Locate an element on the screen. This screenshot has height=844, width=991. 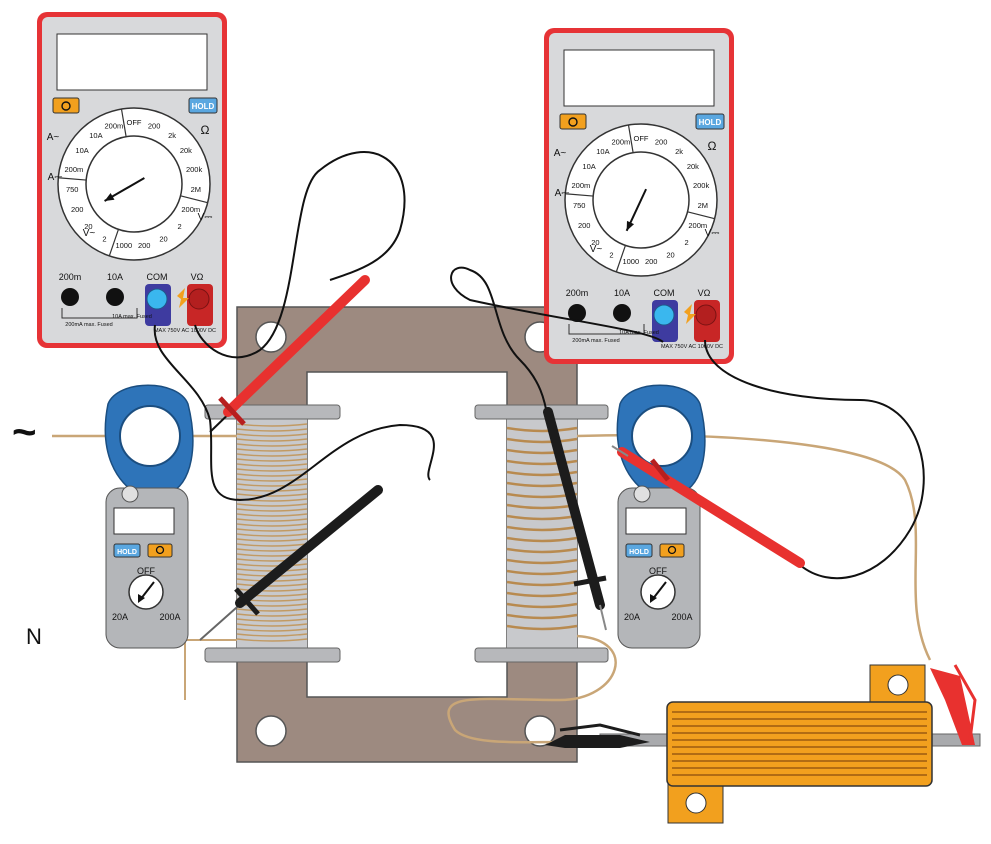
clamp-power-body is located at coordinates (160, 550).